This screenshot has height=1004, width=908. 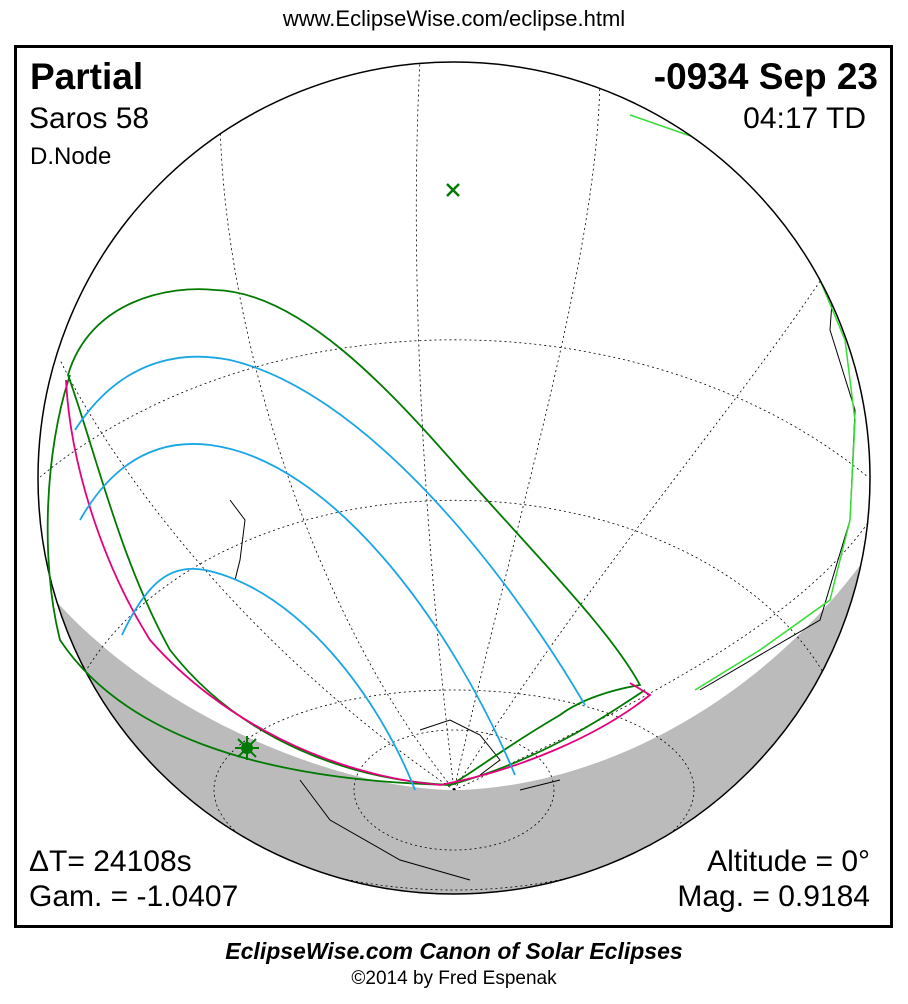 What do you see at coordinates (773, 896) in the screenshot?
I see `magnitude: Mag. = 0.9184` at bounding box center [773, 896].